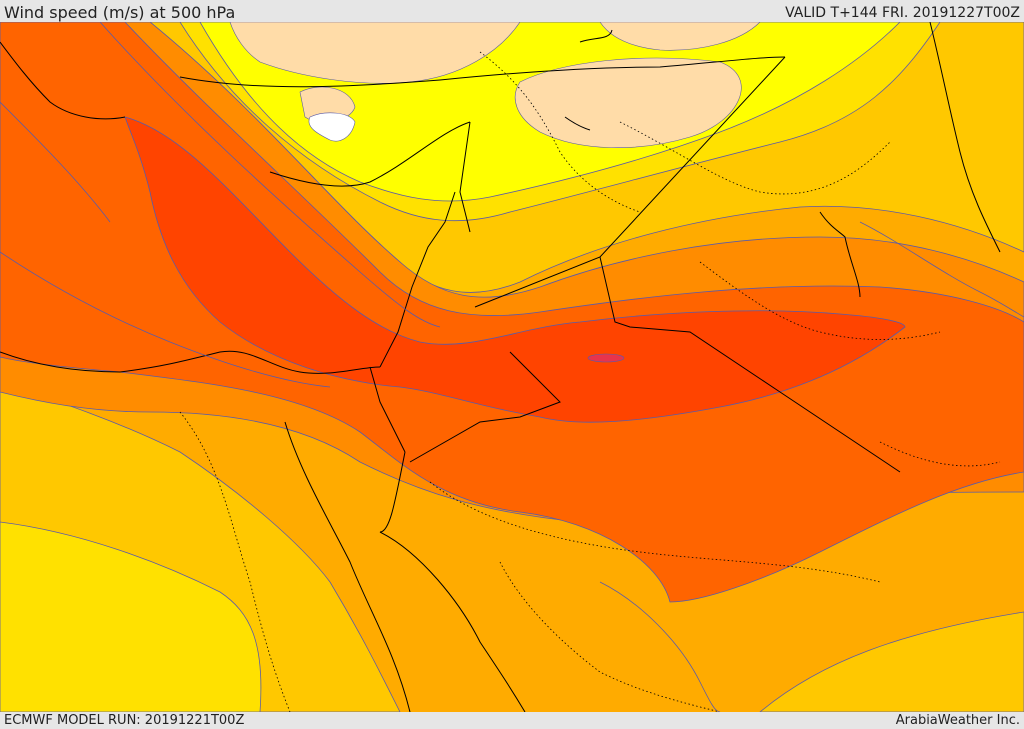 Image resolution: width=1024 pixels, height=729 pixels. I want to click on coast-lake, so click(577, 123).